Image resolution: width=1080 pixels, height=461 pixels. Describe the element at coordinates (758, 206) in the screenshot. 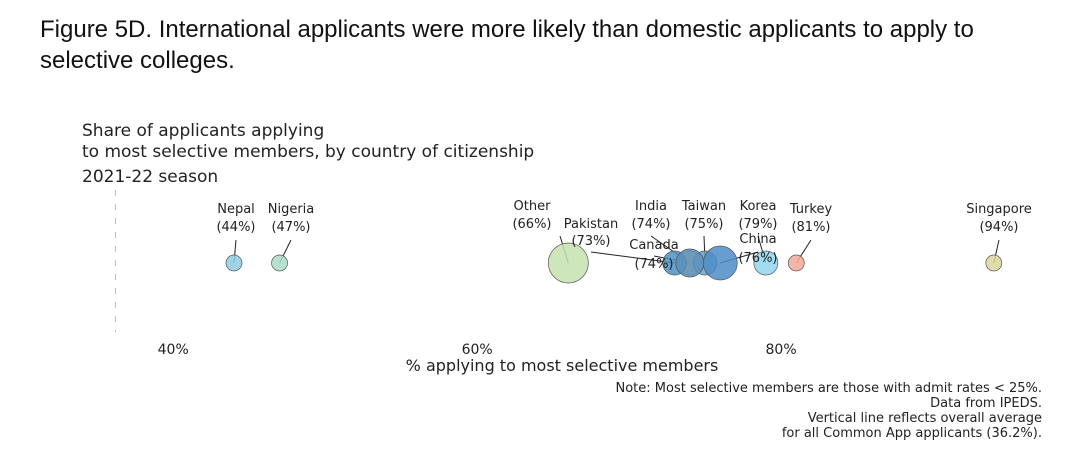

I see `point-label-country: Korea` at that location.